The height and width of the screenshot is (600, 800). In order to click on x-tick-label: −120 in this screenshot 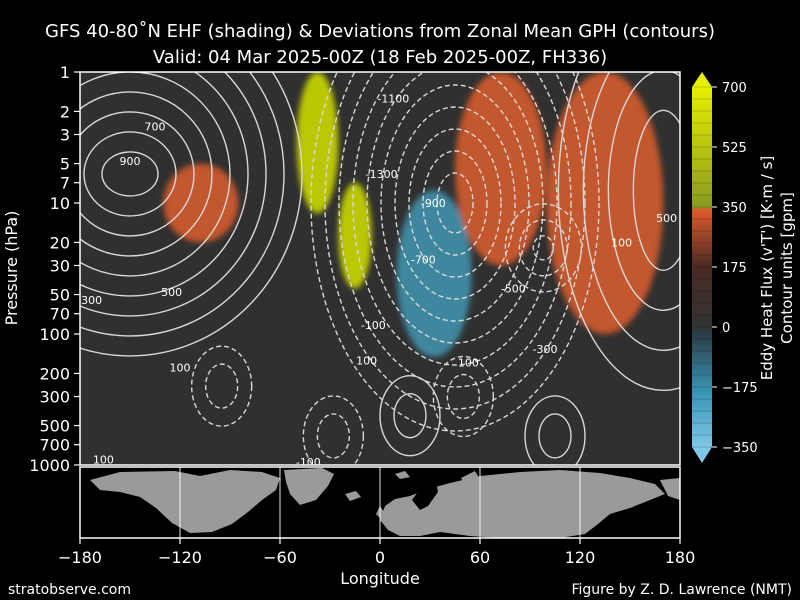, I will do `click(180, 557)`.